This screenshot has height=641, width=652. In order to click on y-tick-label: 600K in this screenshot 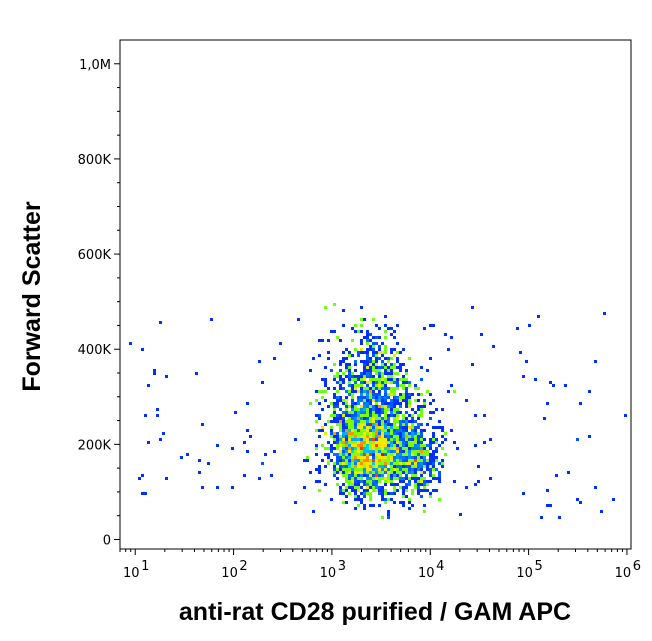, I will do `click(95, 255)`.